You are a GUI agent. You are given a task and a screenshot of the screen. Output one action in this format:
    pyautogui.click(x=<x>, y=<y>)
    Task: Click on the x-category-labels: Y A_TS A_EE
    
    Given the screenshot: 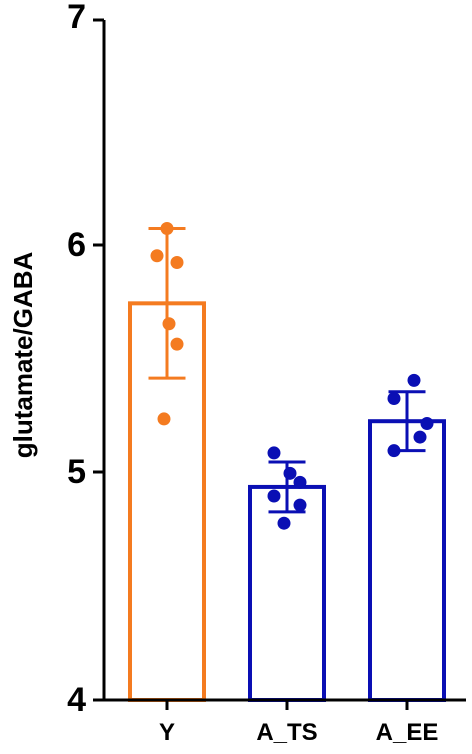 What is the action you would take?
    pyautogui.click(x=298, y=732)
    